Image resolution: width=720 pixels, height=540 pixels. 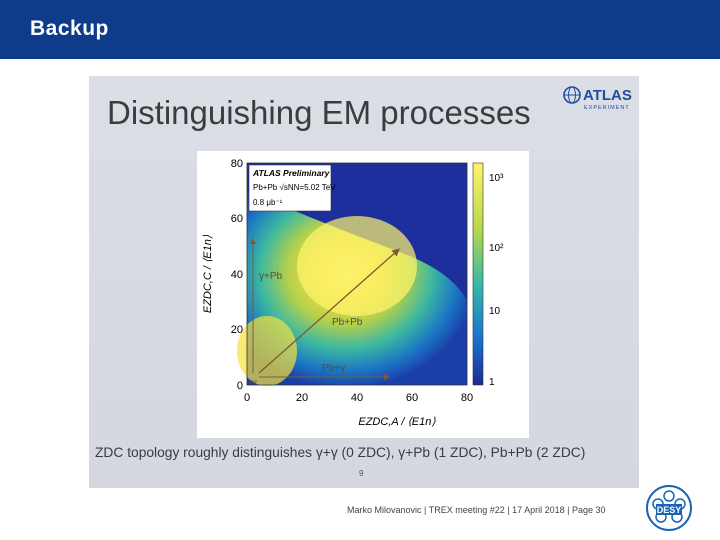 What do you see at coordinates (397, 422) in the screenshot?
I see `x-axis-label: EZDC,A / ⟨E1n⟩` at bounding box center [397, 422].